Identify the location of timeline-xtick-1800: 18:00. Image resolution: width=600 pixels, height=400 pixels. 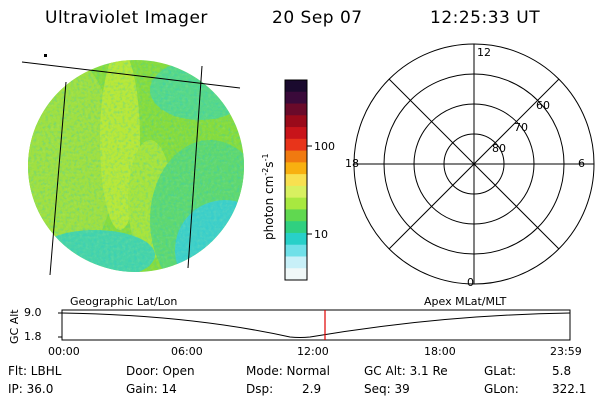
(440, 351).